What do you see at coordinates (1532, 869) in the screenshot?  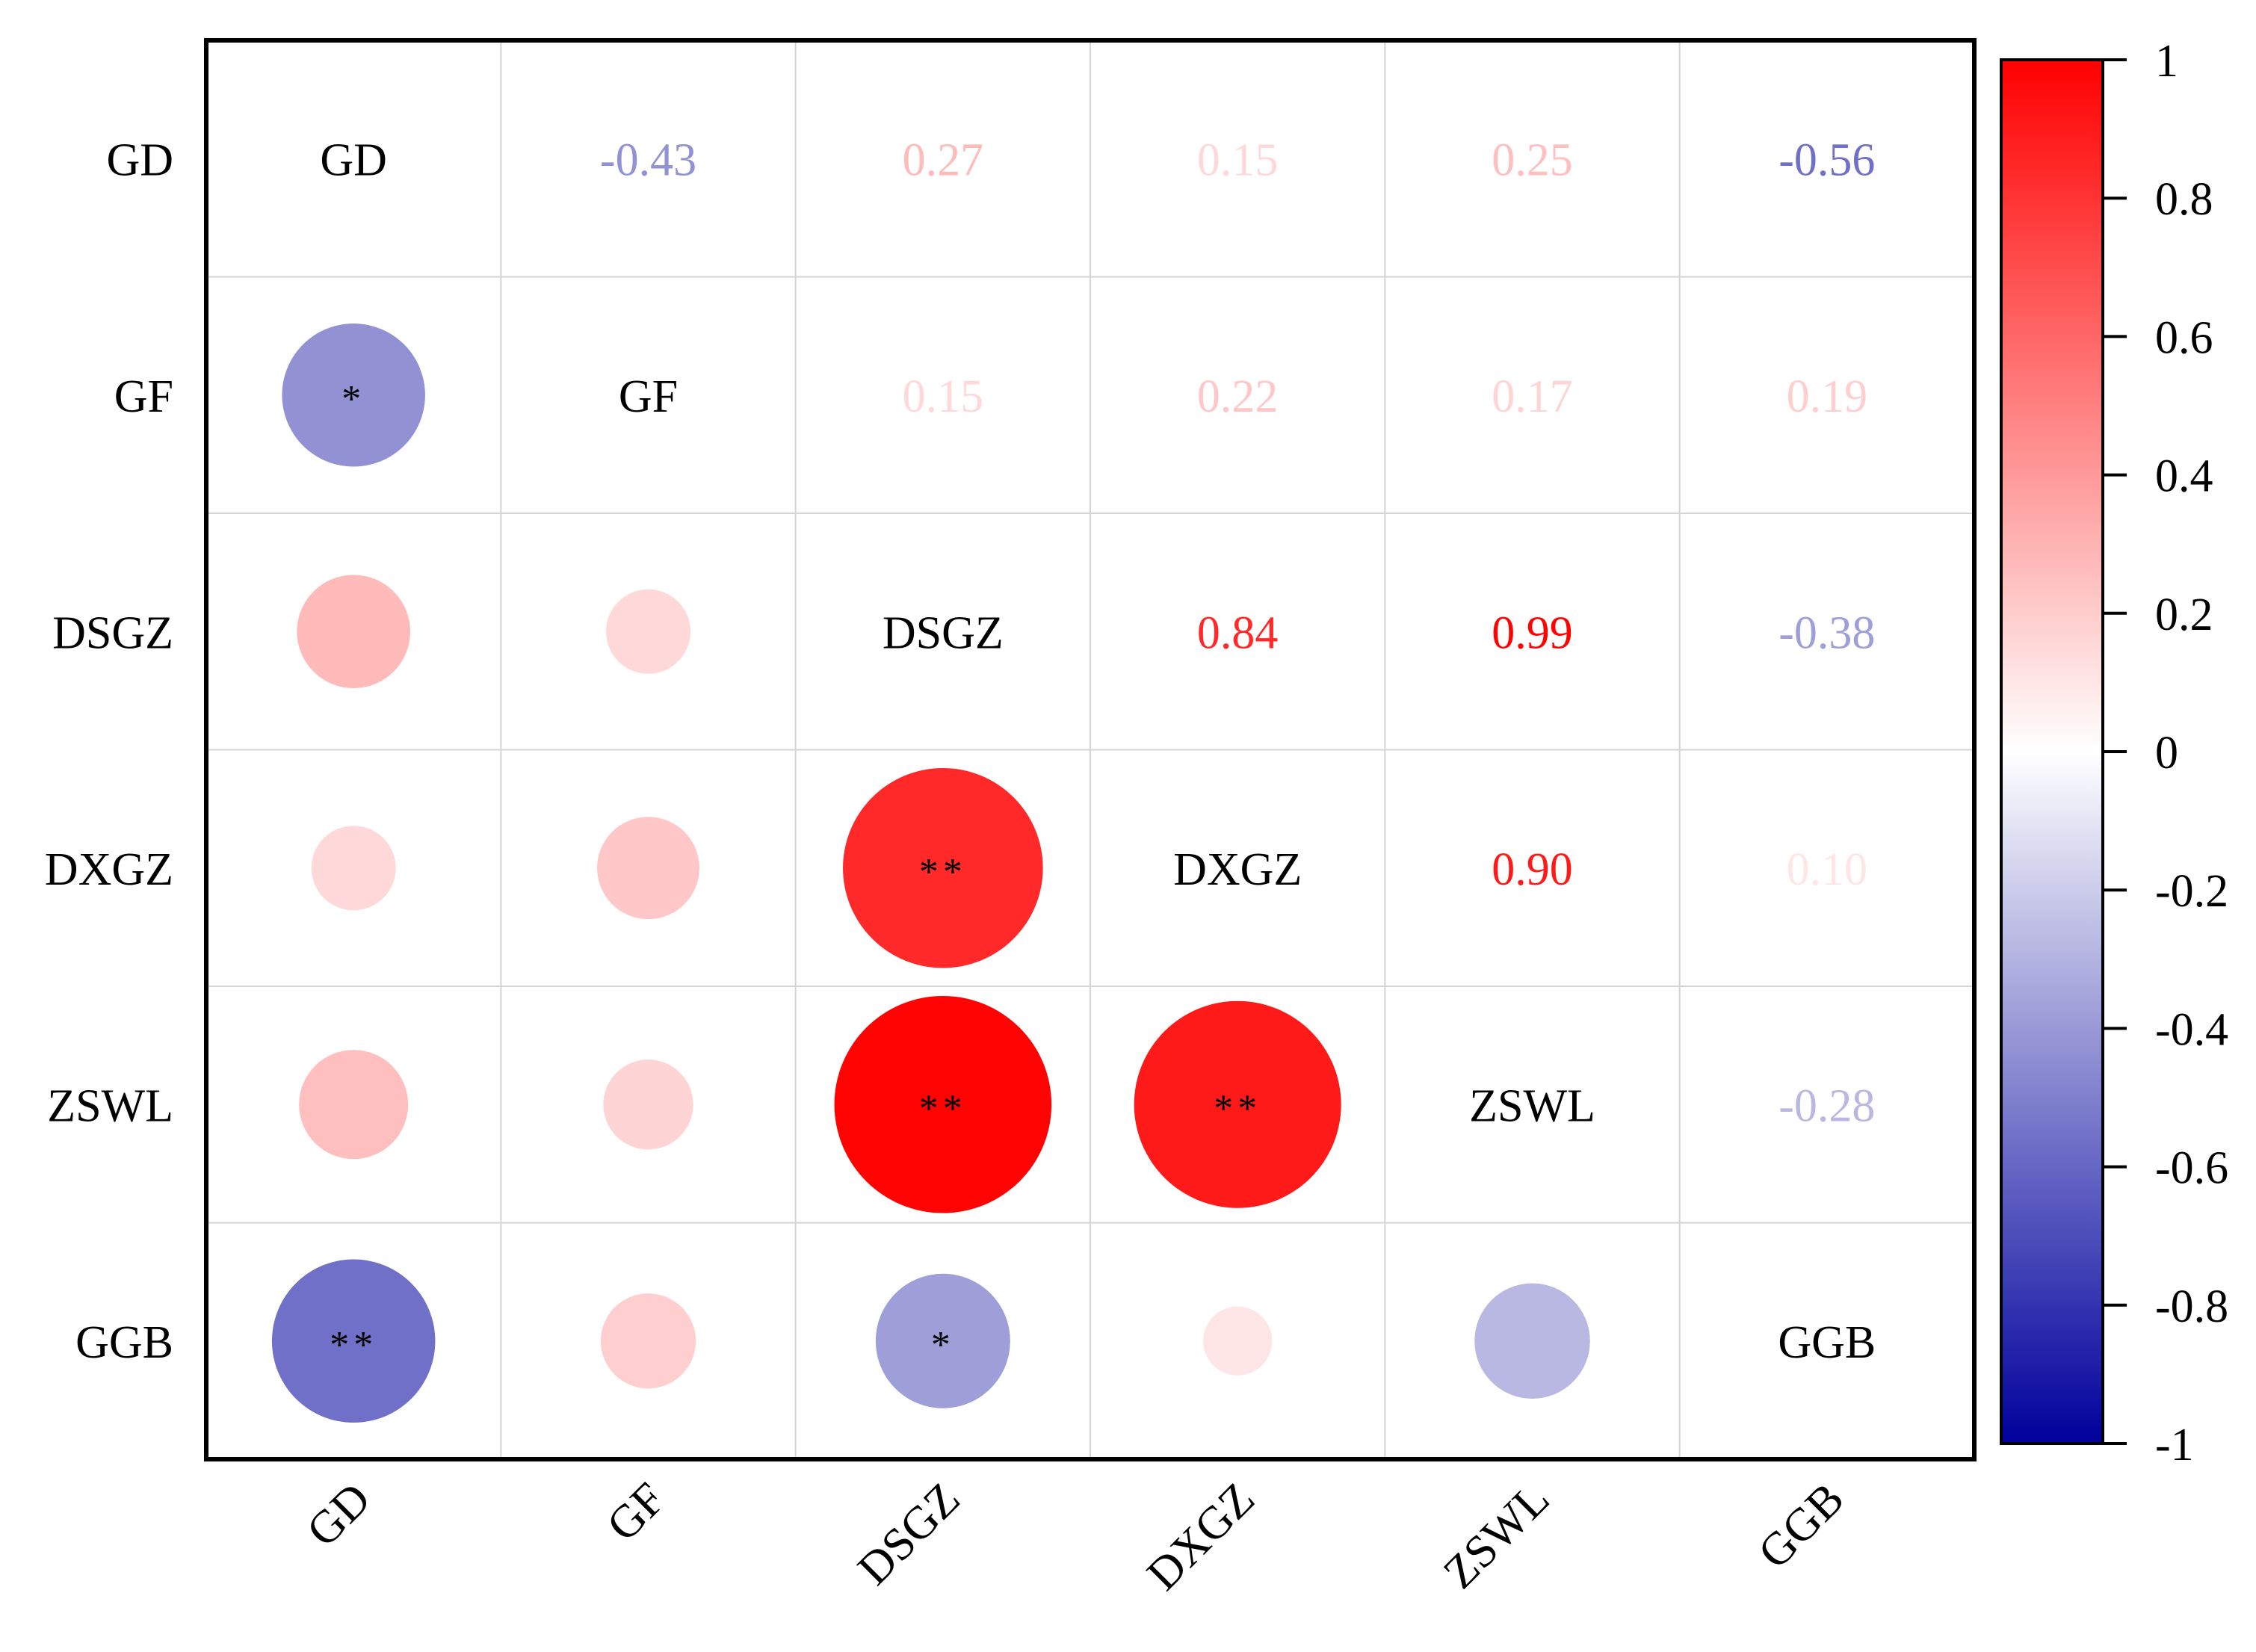 I see `coefficient-value: 0.90` at bounding box center [1532, 869].